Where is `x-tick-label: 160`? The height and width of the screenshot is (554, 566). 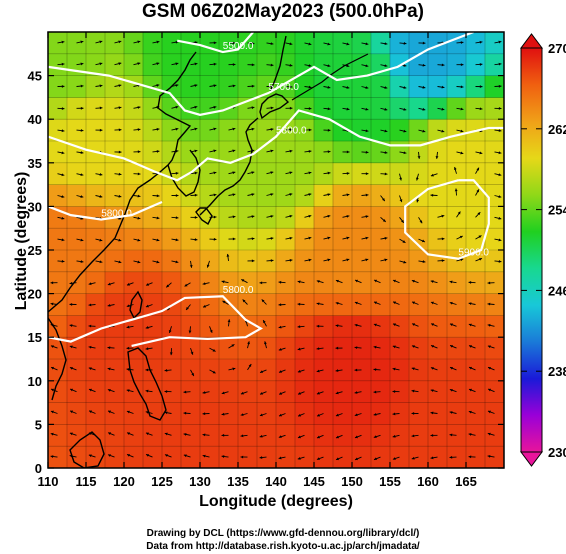 x-tick-label: 160 is located at coordinates (428, 481).